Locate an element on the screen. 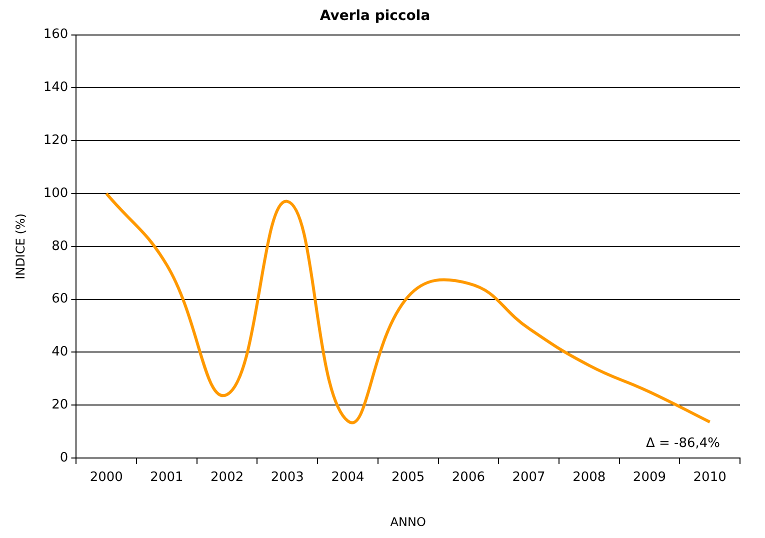 The height and width of the screenshot is (538, 765). x-tick-label: 2009 is located at coordinates (649, 478).